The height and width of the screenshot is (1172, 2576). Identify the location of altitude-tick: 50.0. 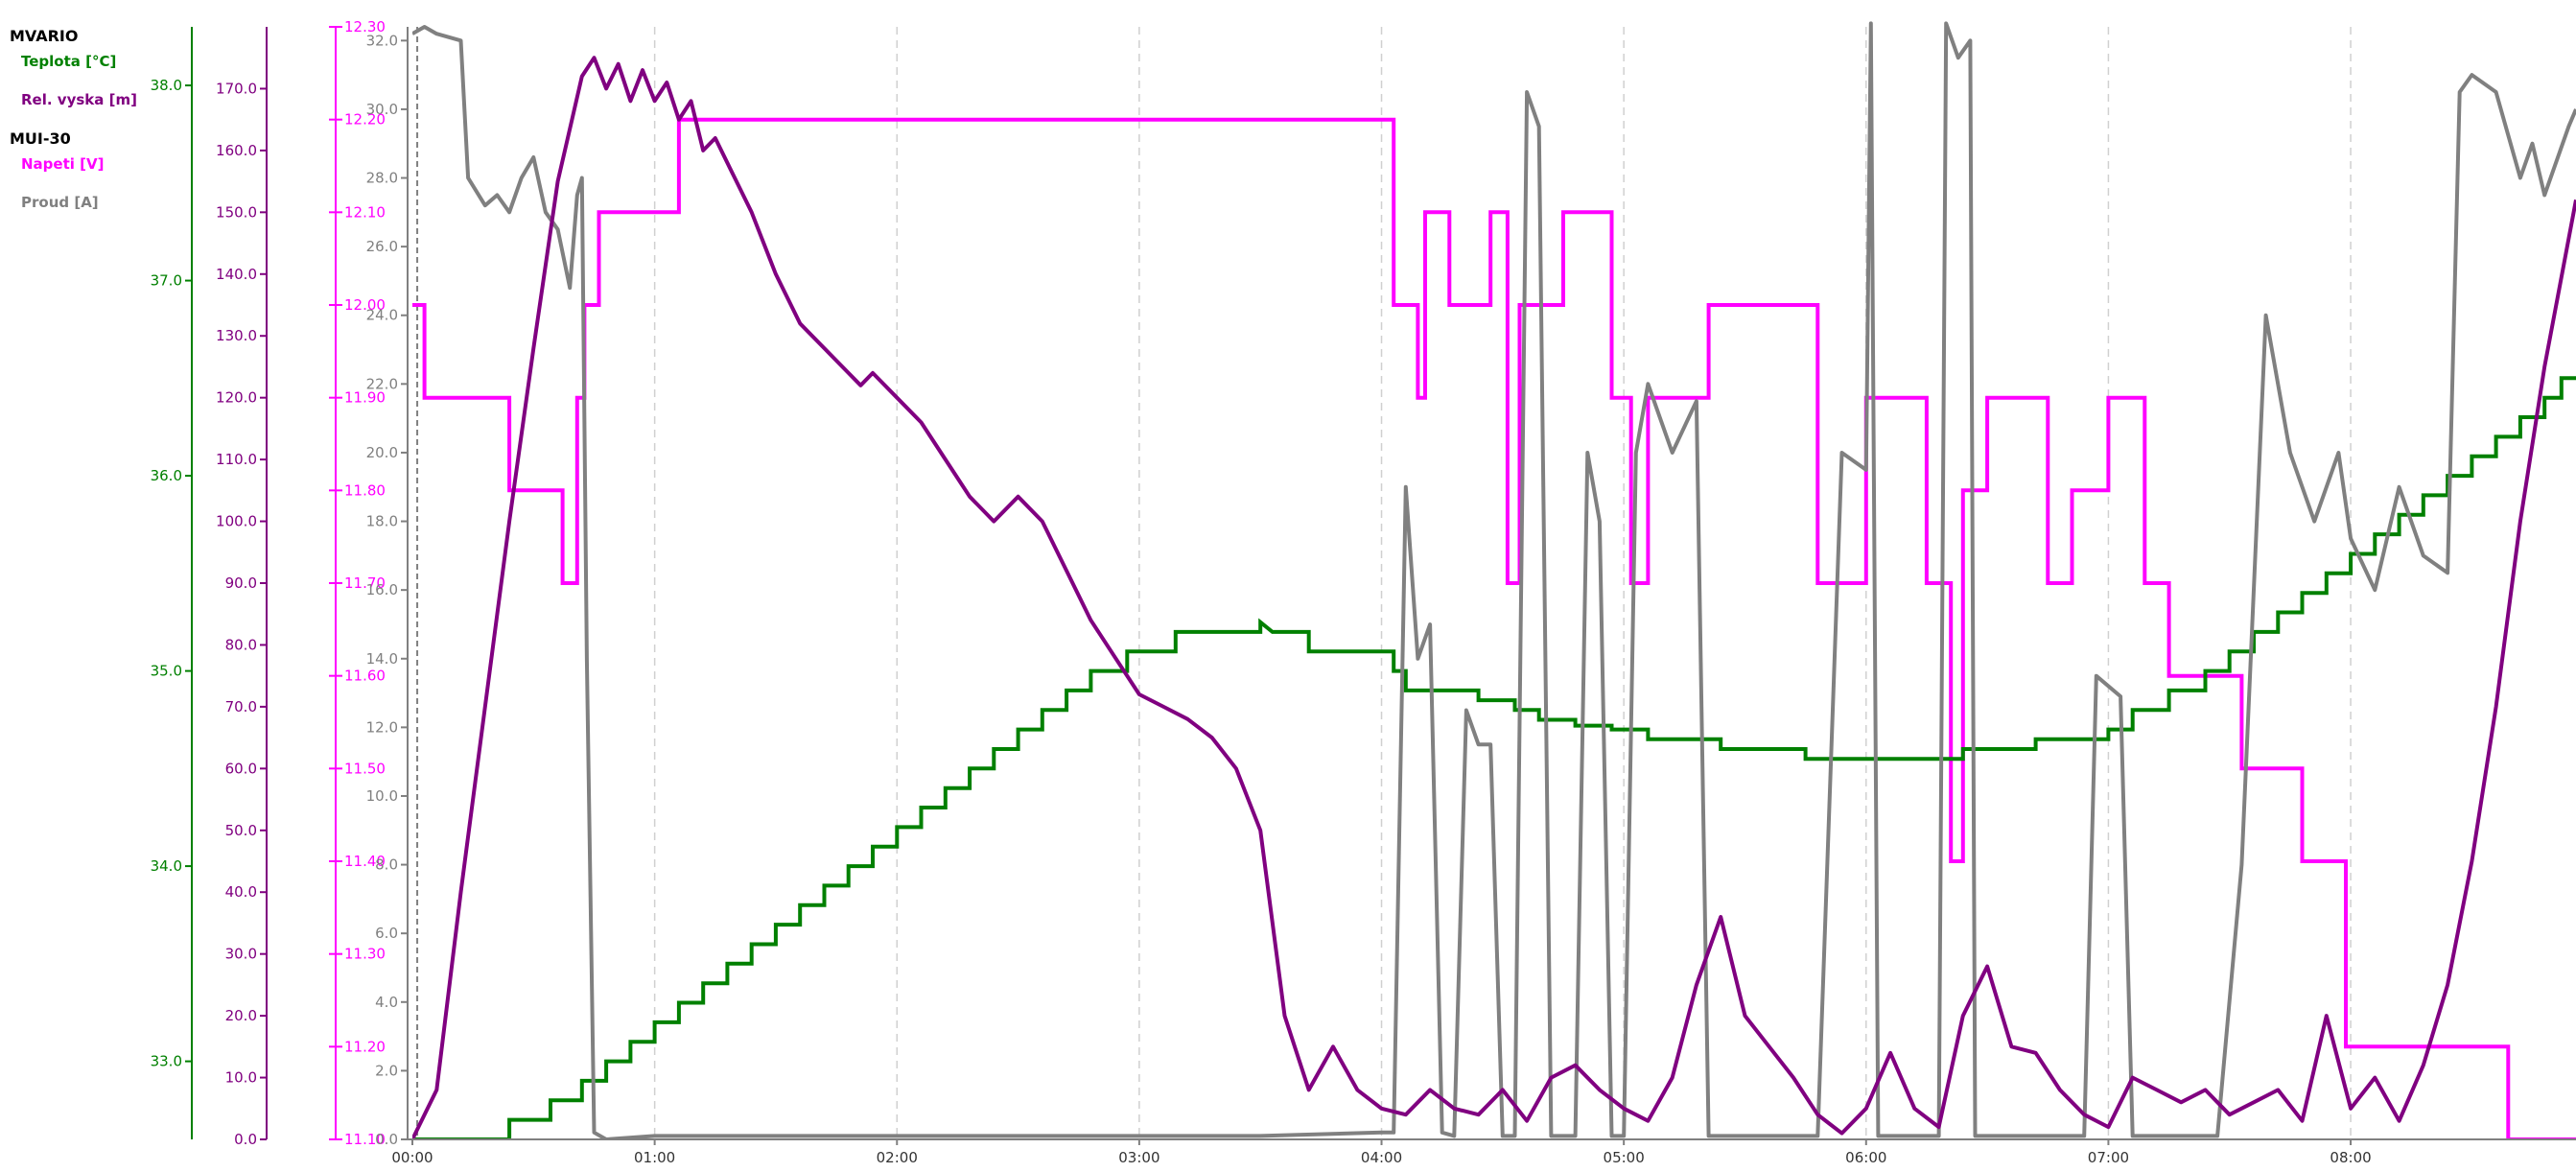
(246, 830).